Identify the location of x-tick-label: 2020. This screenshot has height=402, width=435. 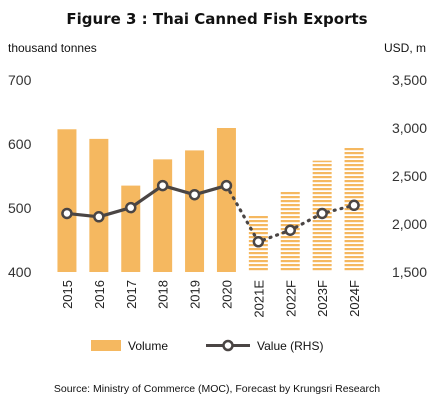
(226, 294).